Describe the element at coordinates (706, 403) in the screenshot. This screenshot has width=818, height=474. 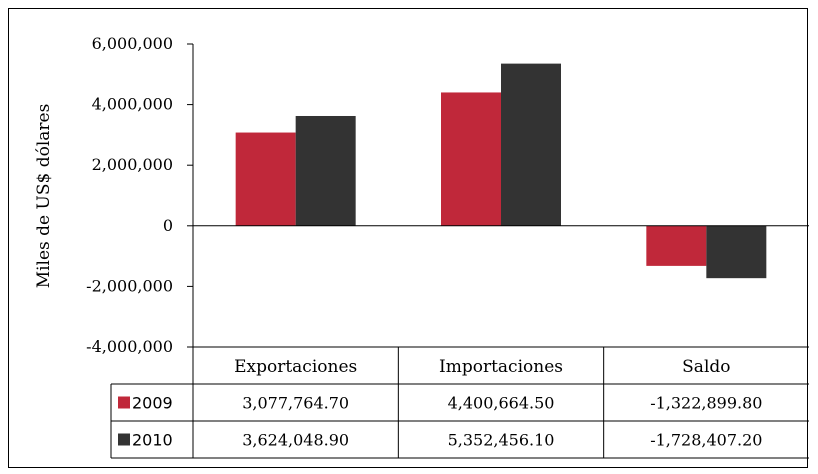
I see `data-value-label: -1,322,899.80` at that location.